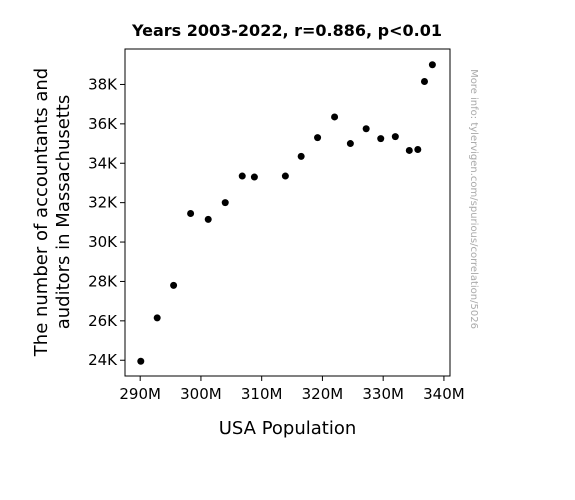  I want to click on y-tick-label: 24K, so click(103, 360).